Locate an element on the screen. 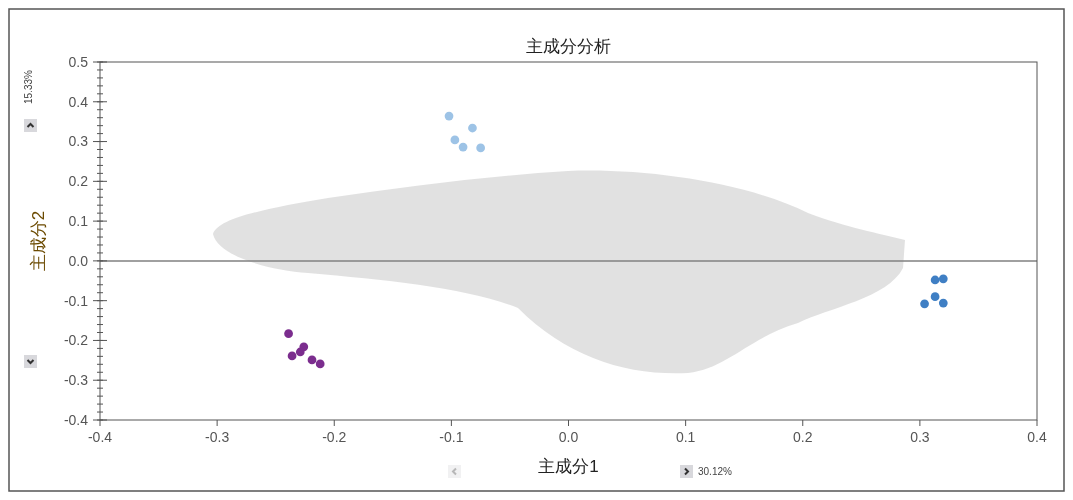 The width and height of the screenshot is (1073, 500). y-tick-label: 0.2 is located at coordinates (78, 181).